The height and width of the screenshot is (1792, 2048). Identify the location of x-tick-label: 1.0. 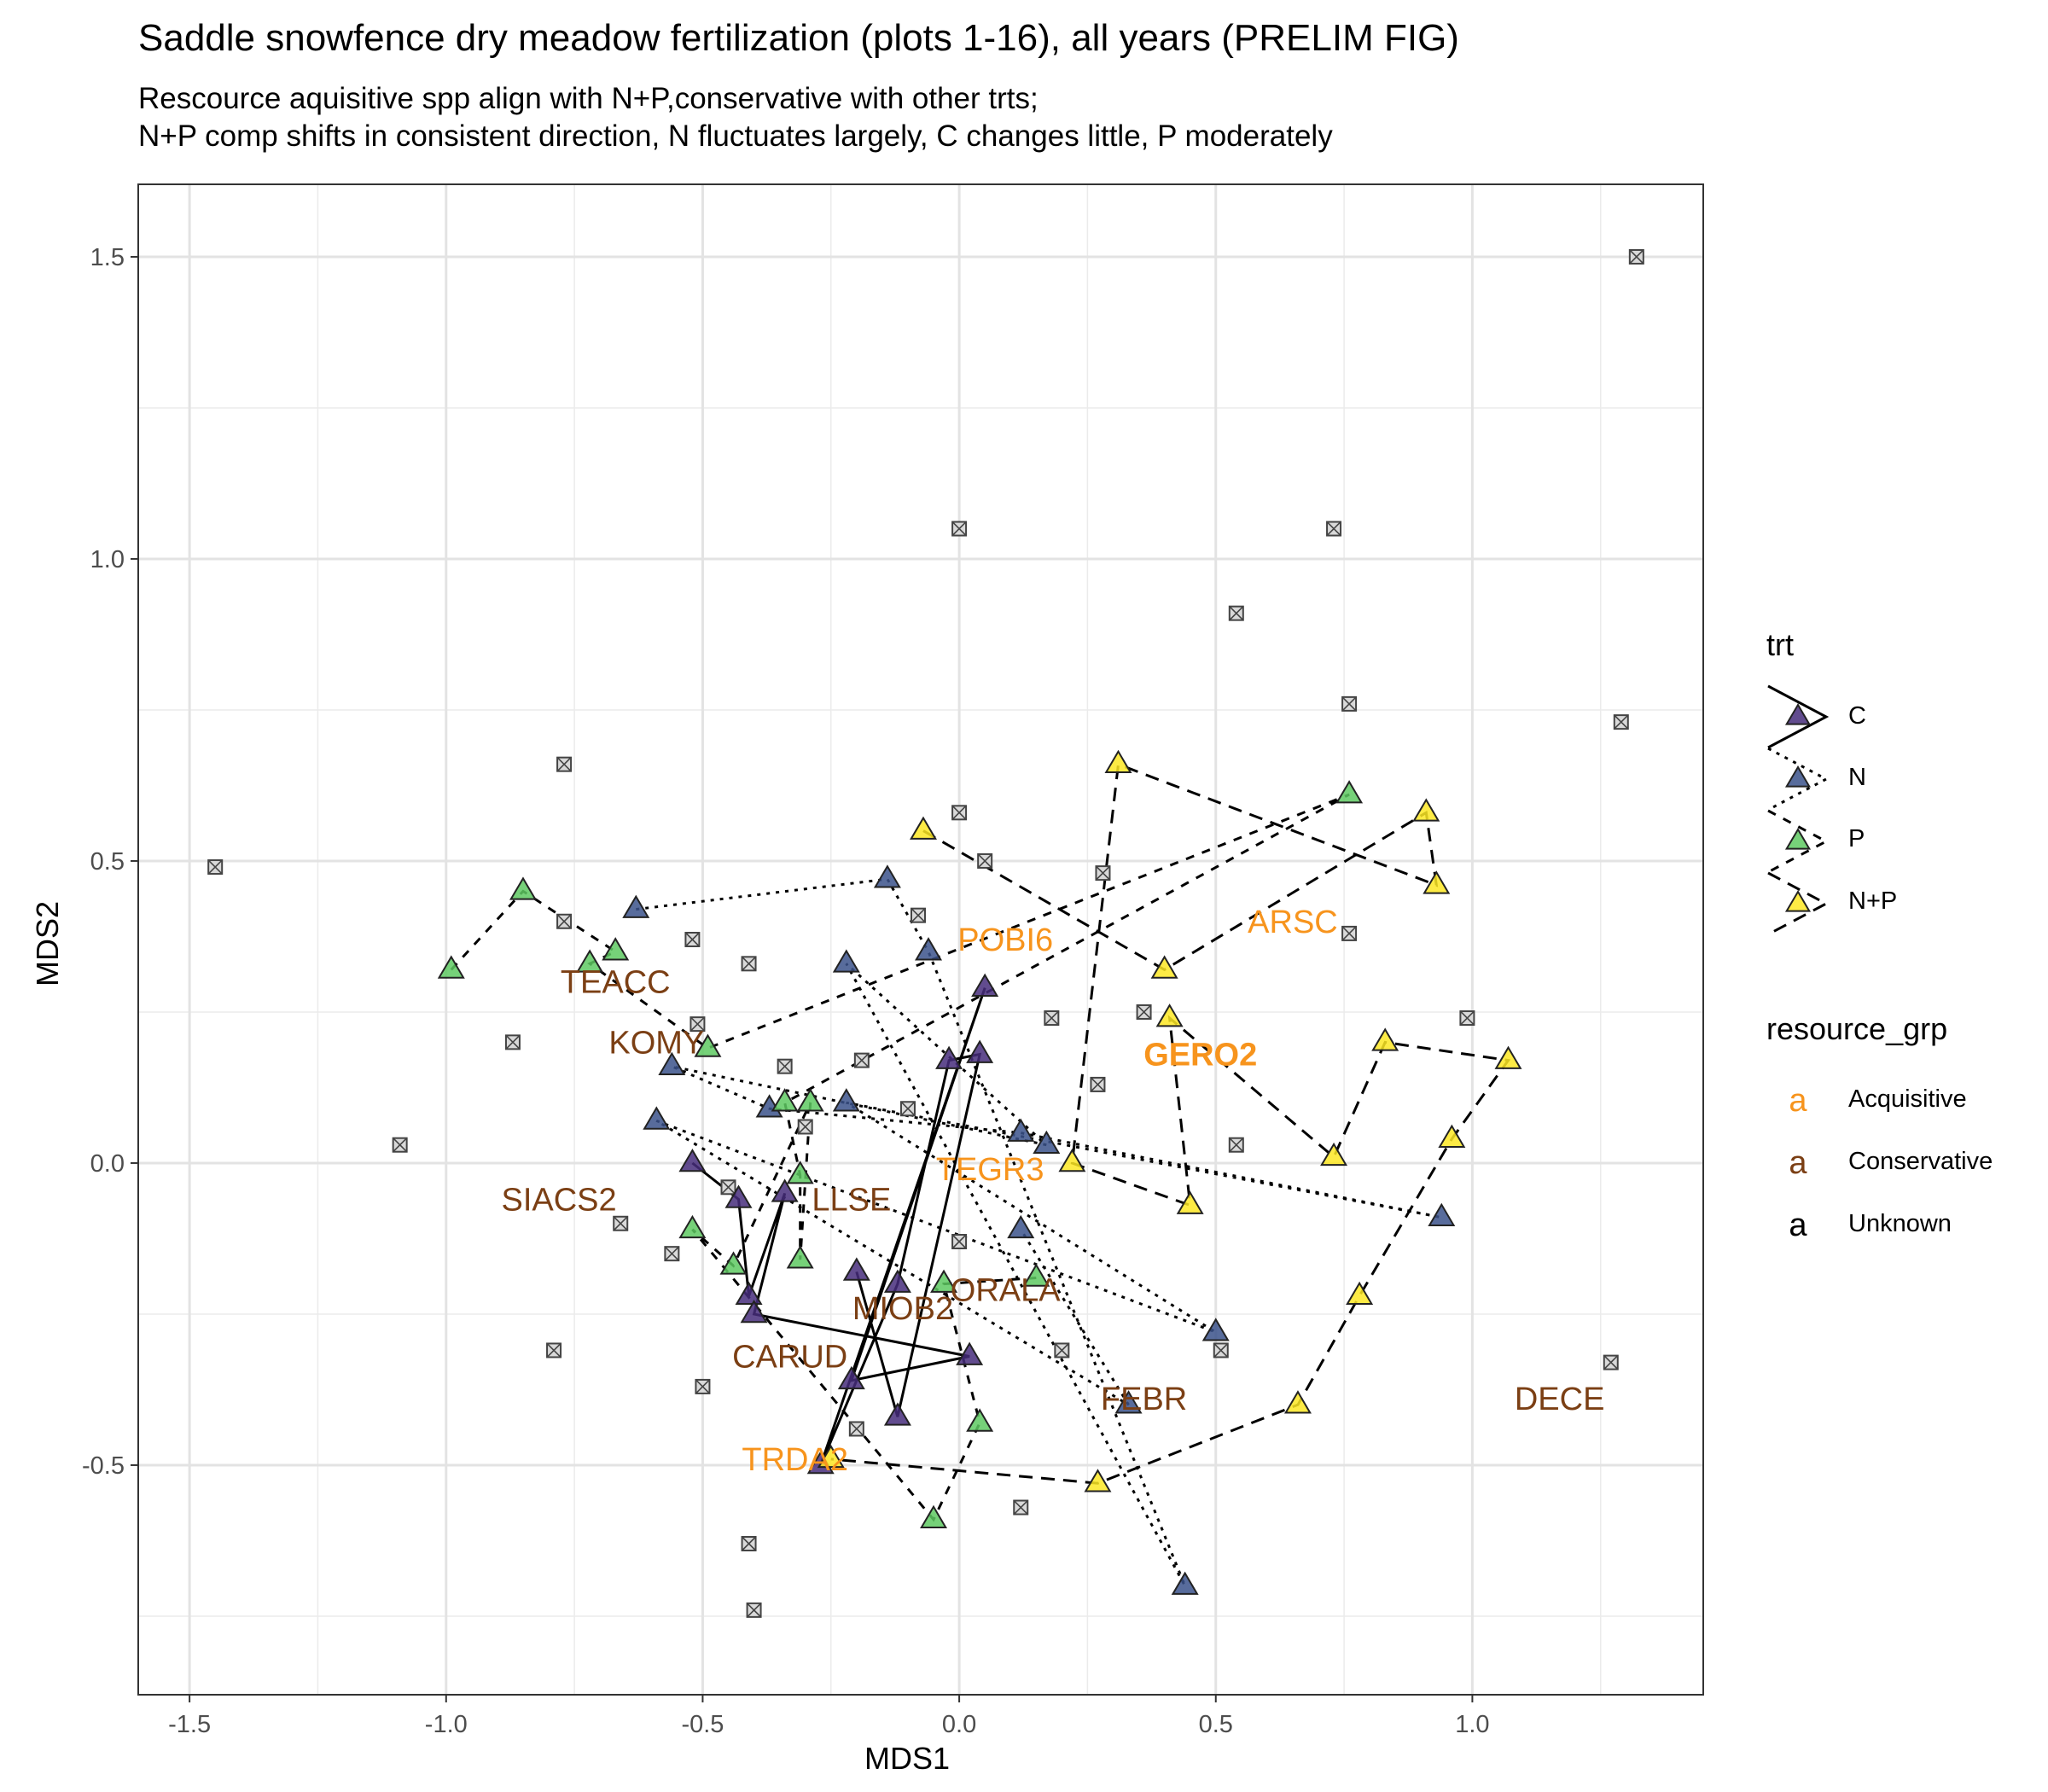
(1472, 1724).